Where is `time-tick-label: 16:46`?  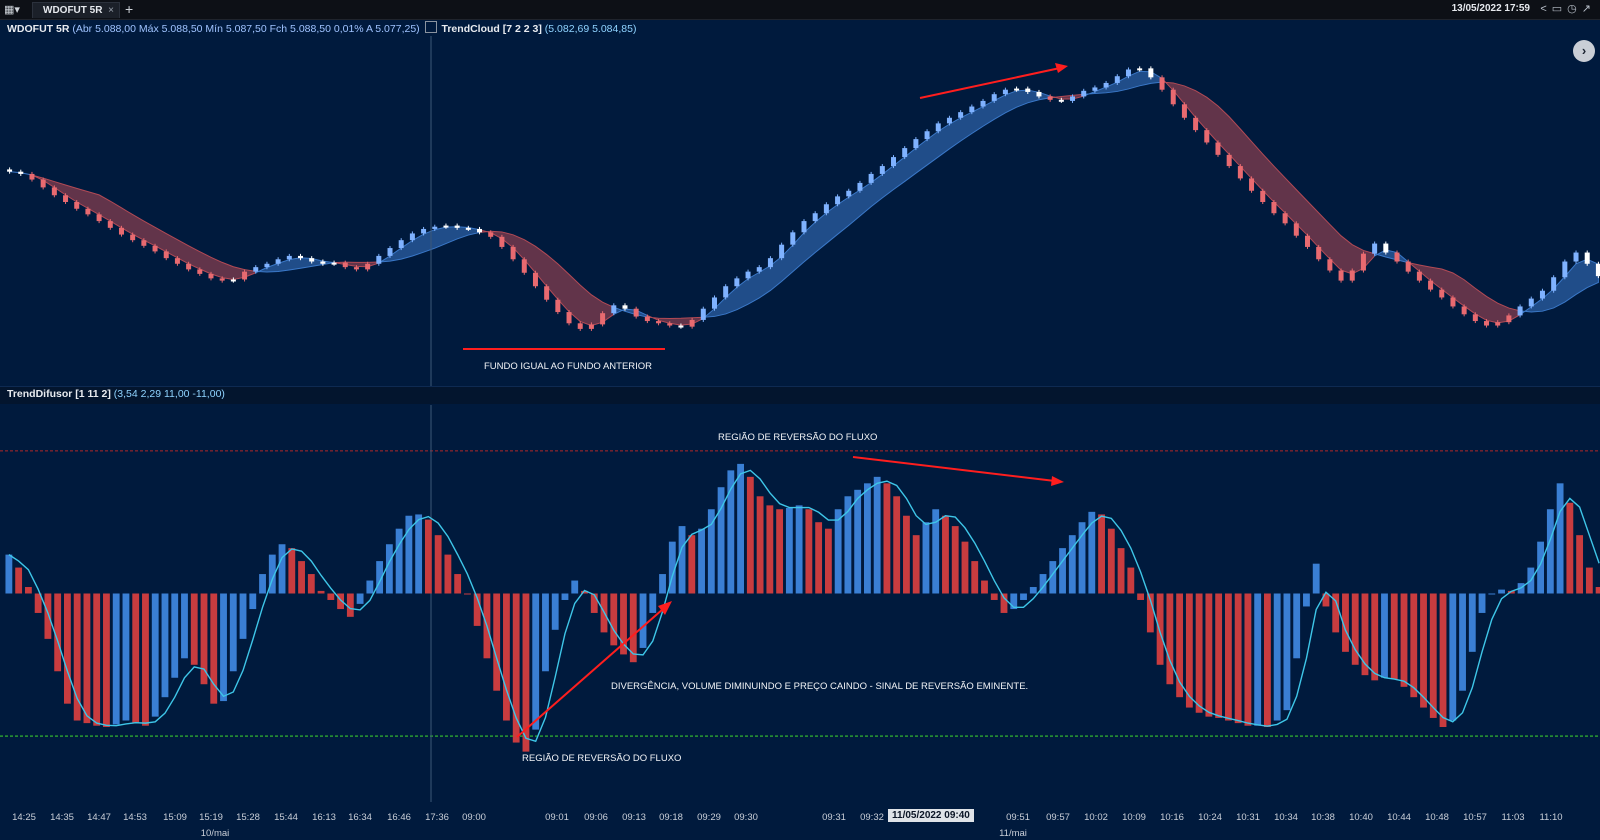 time-tick-label: 16:46 is located at coordinates (399, 817).